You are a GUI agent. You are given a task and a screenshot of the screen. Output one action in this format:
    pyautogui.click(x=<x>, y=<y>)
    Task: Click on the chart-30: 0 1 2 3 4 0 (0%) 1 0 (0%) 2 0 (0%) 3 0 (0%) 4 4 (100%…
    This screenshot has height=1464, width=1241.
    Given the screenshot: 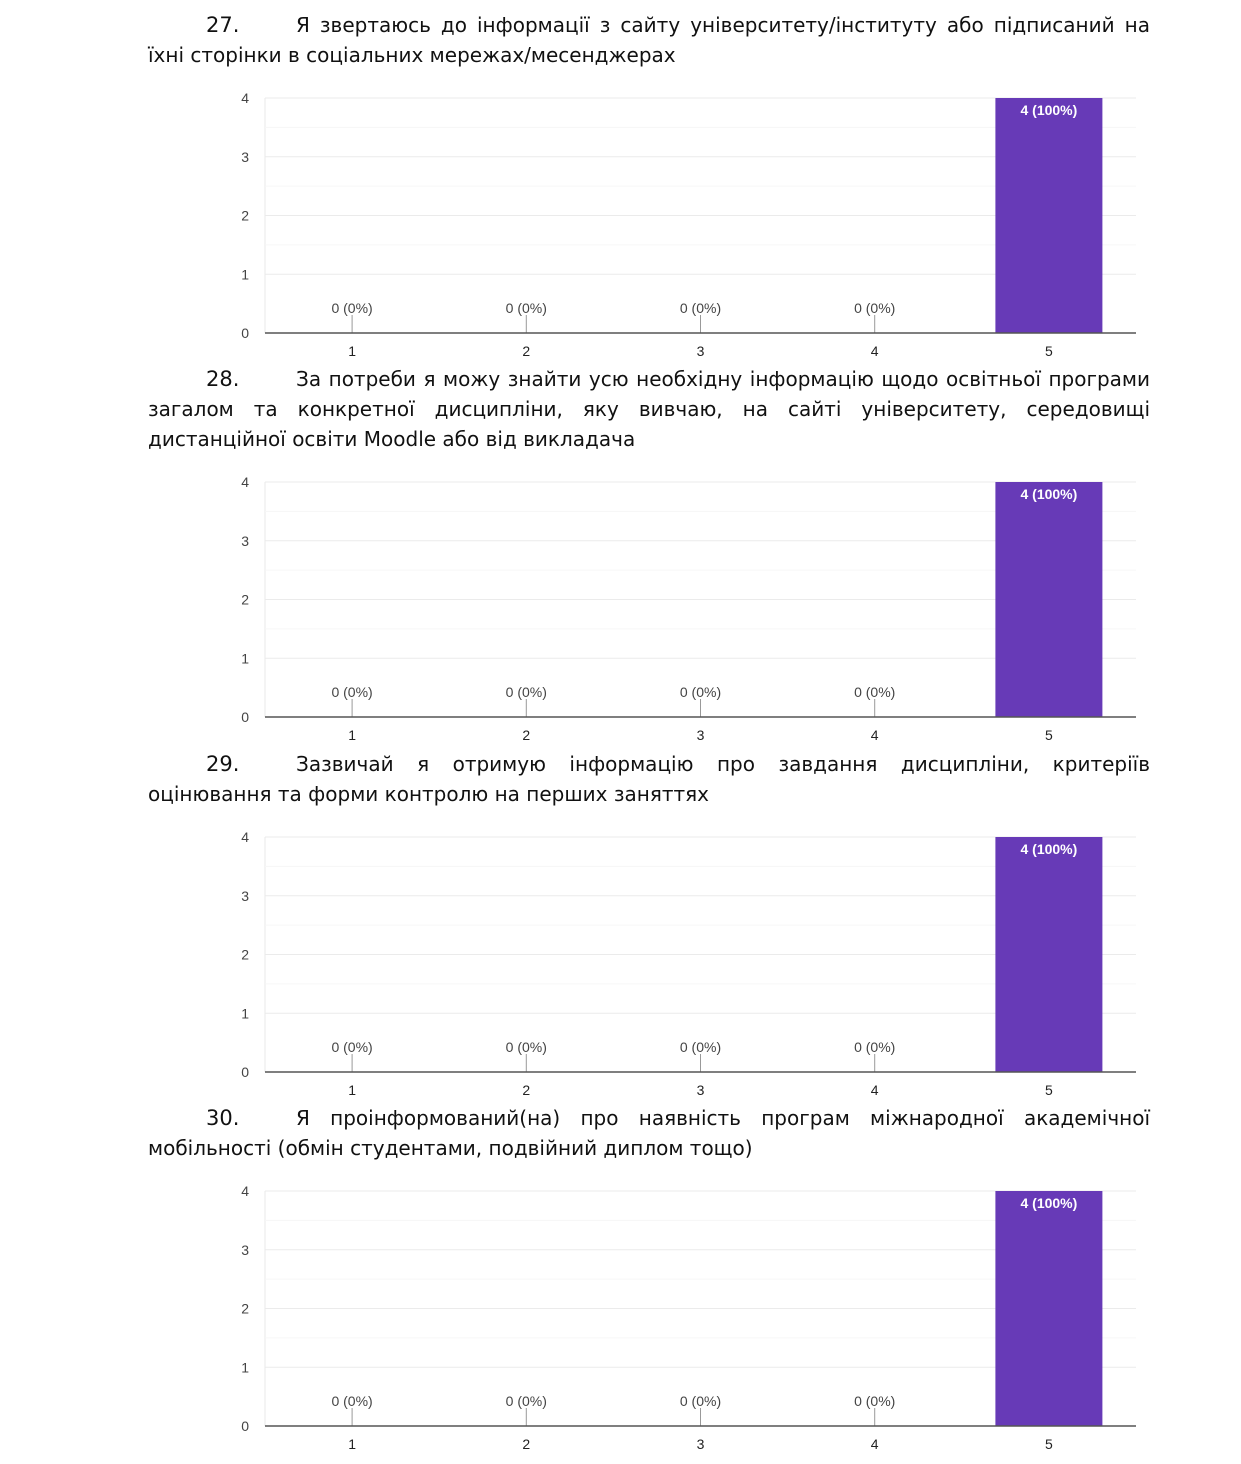 What is the action you would take?
    pyautogui.click(x=688, y=1317)
    